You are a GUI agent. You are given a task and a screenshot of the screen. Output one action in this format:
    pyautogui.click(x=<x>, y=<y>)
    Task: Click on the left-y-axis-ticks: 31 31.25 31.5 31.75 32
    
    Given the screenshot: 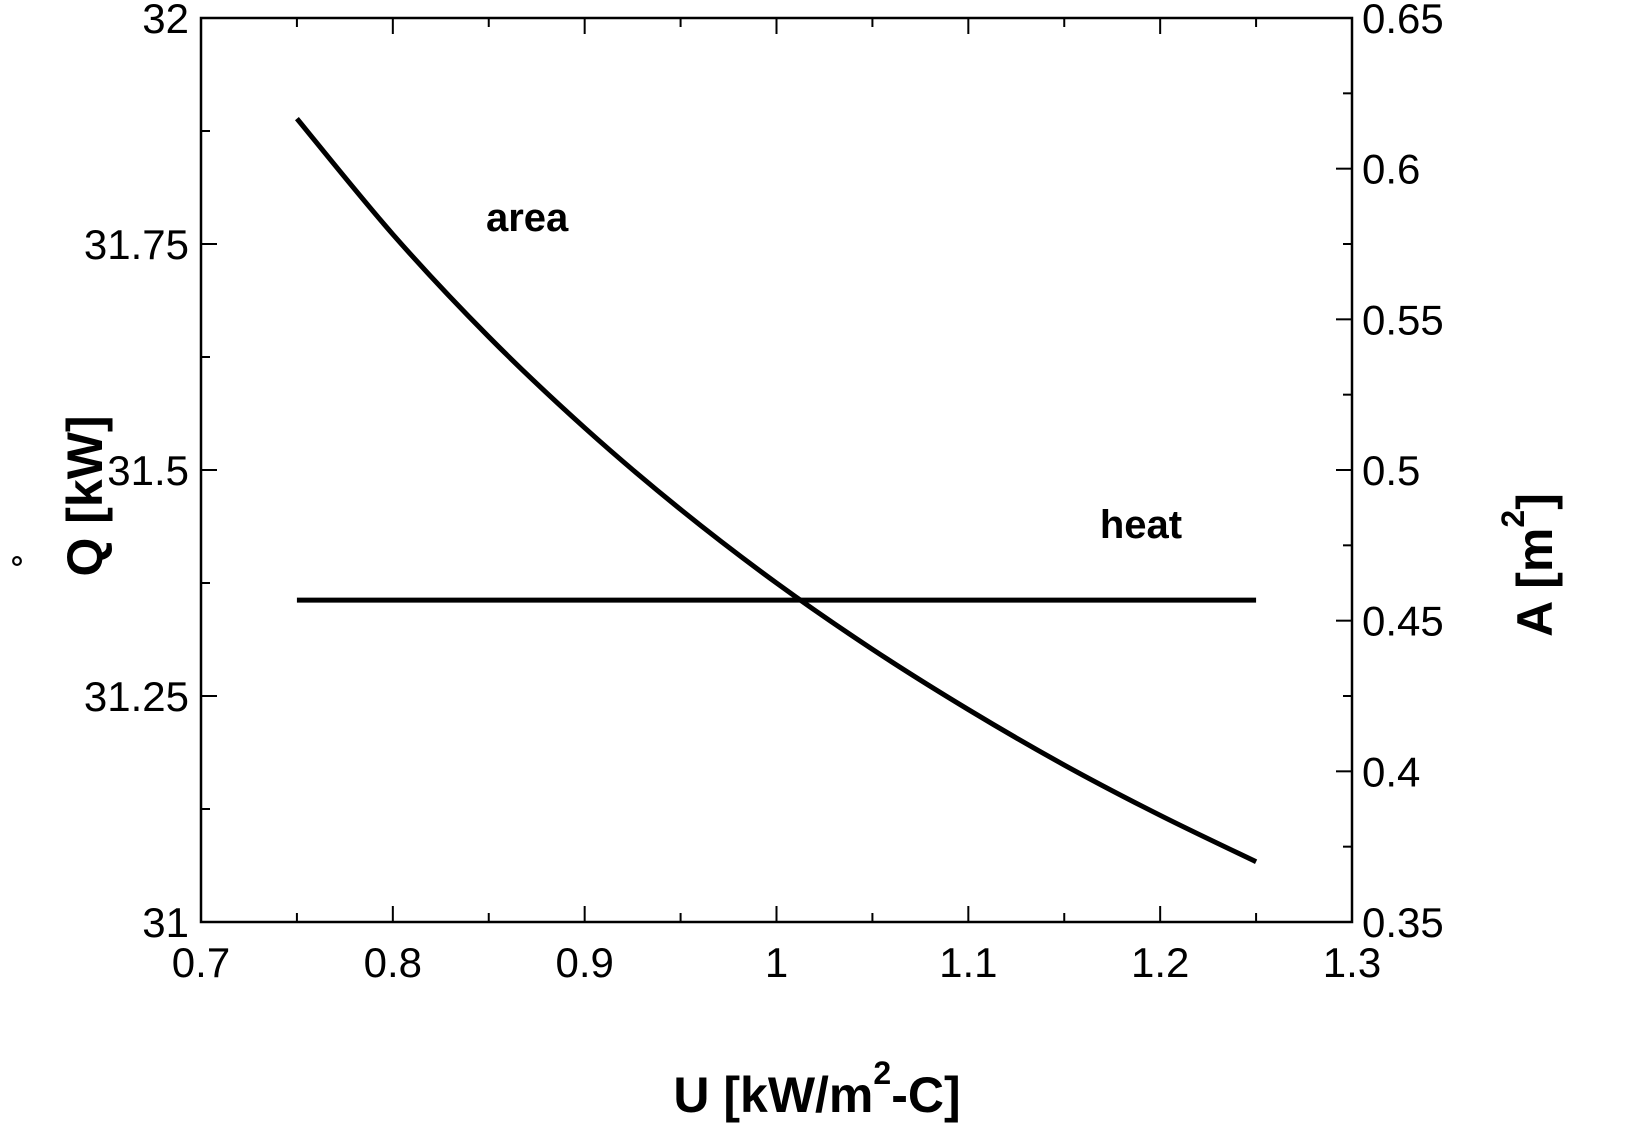 What is the action you would take?
    pyautogui.click(x=150, y=473)
    